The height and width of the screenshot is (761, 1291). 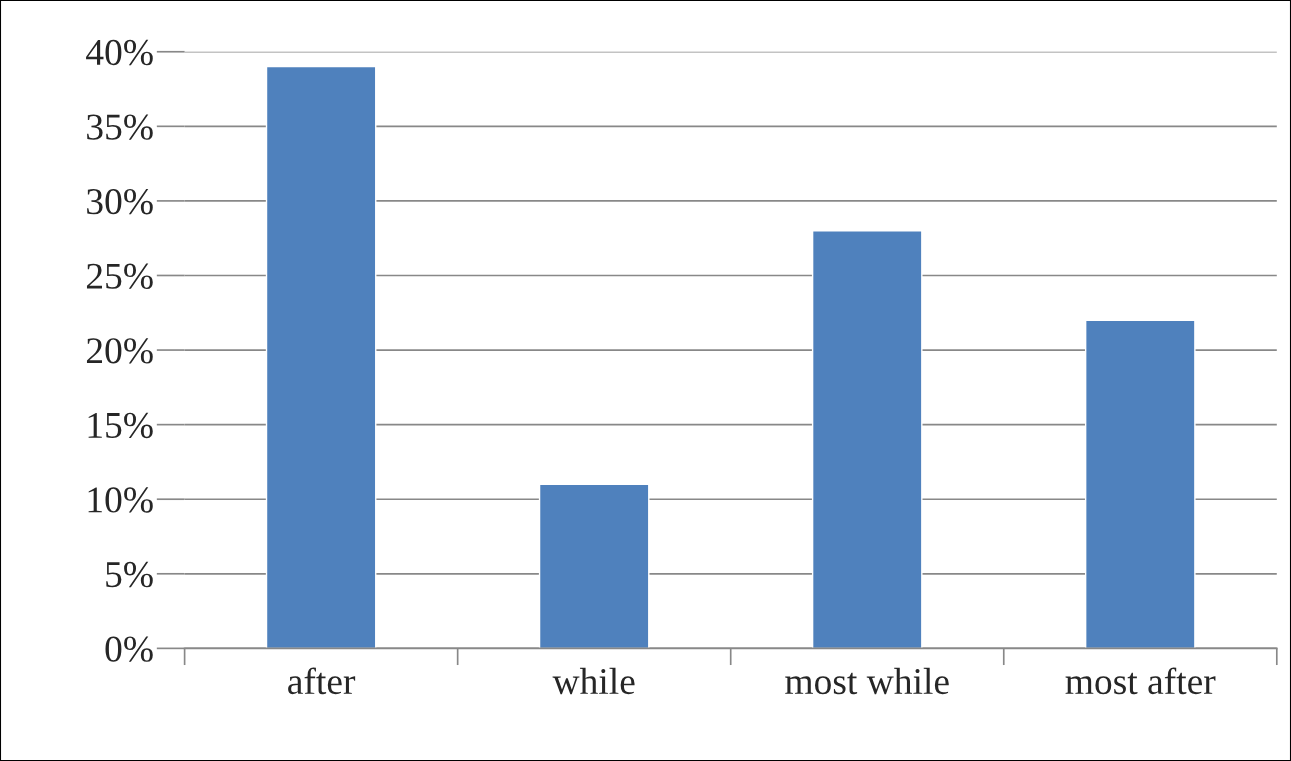 I want to click on y-tick-label: 30%, so click(x=120, y=201).